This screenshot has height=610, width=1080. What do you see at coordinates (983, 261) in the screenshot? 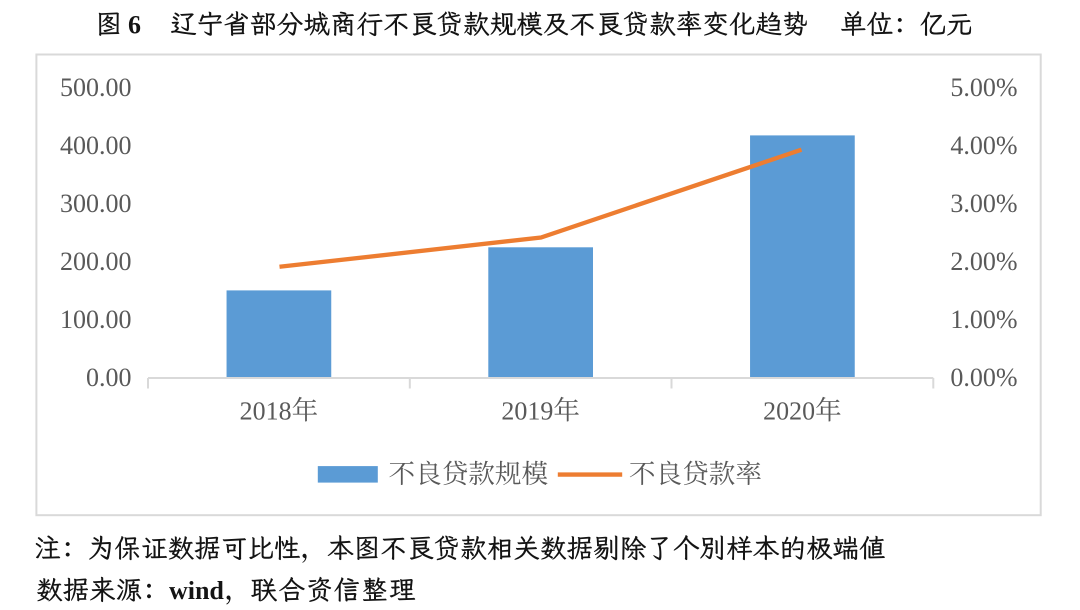
I see `svg-text: 2.00%` at bounding box center [983, 261].